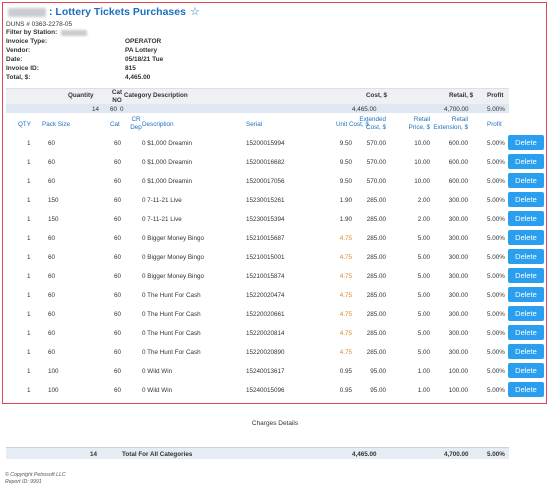  I want to click on meta-value: 815, so click(130, 68).